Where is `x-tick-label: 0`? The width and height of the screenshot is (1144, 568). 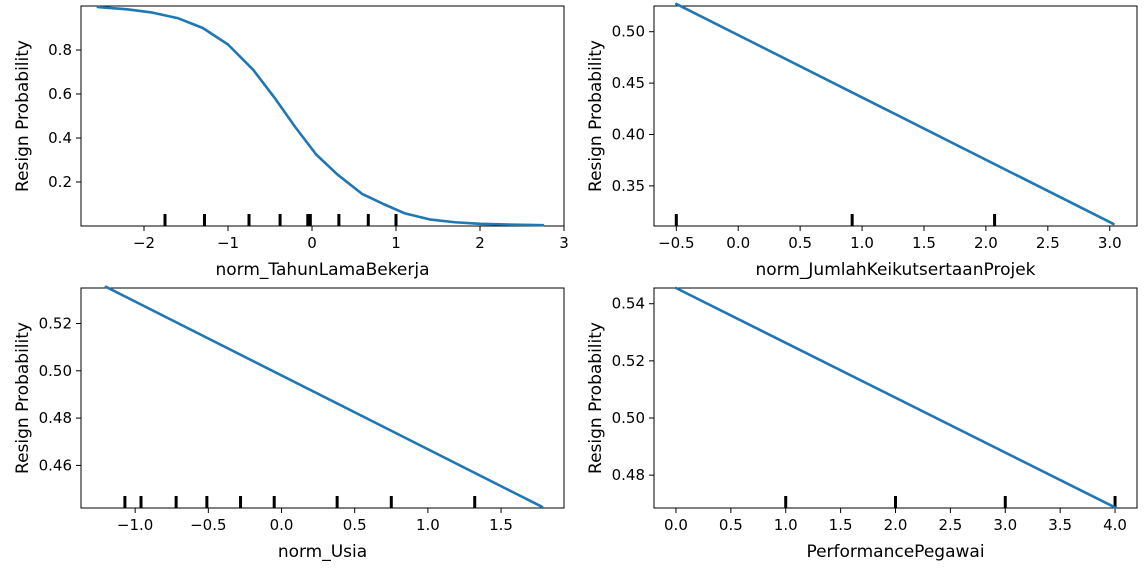
x-tick-label: 0 is located at coordinates (312, 243).